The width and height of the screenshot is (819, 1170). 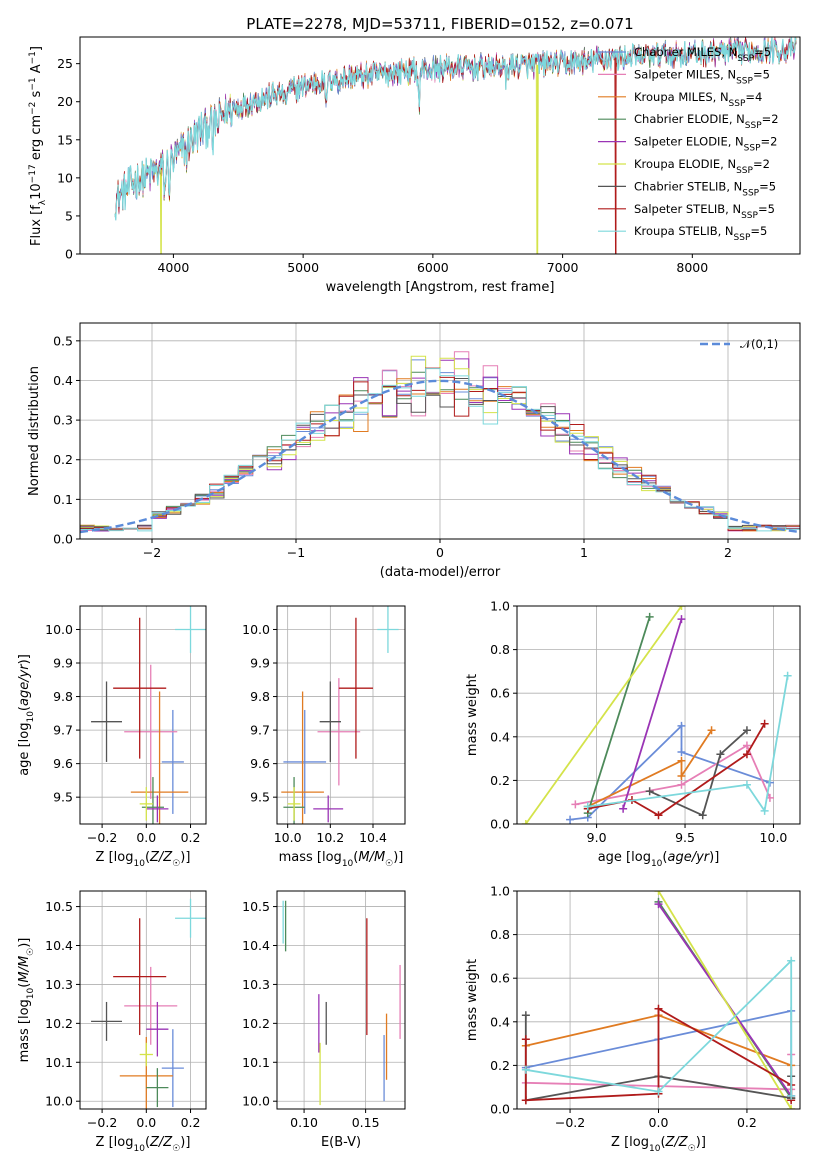 What do you see at coordinates (682, 233) in the screenshot?
I see `legend-entry-kroupa-stelib: Kroupa STELIB, NSSP=5` at bounding box center [682, 233].